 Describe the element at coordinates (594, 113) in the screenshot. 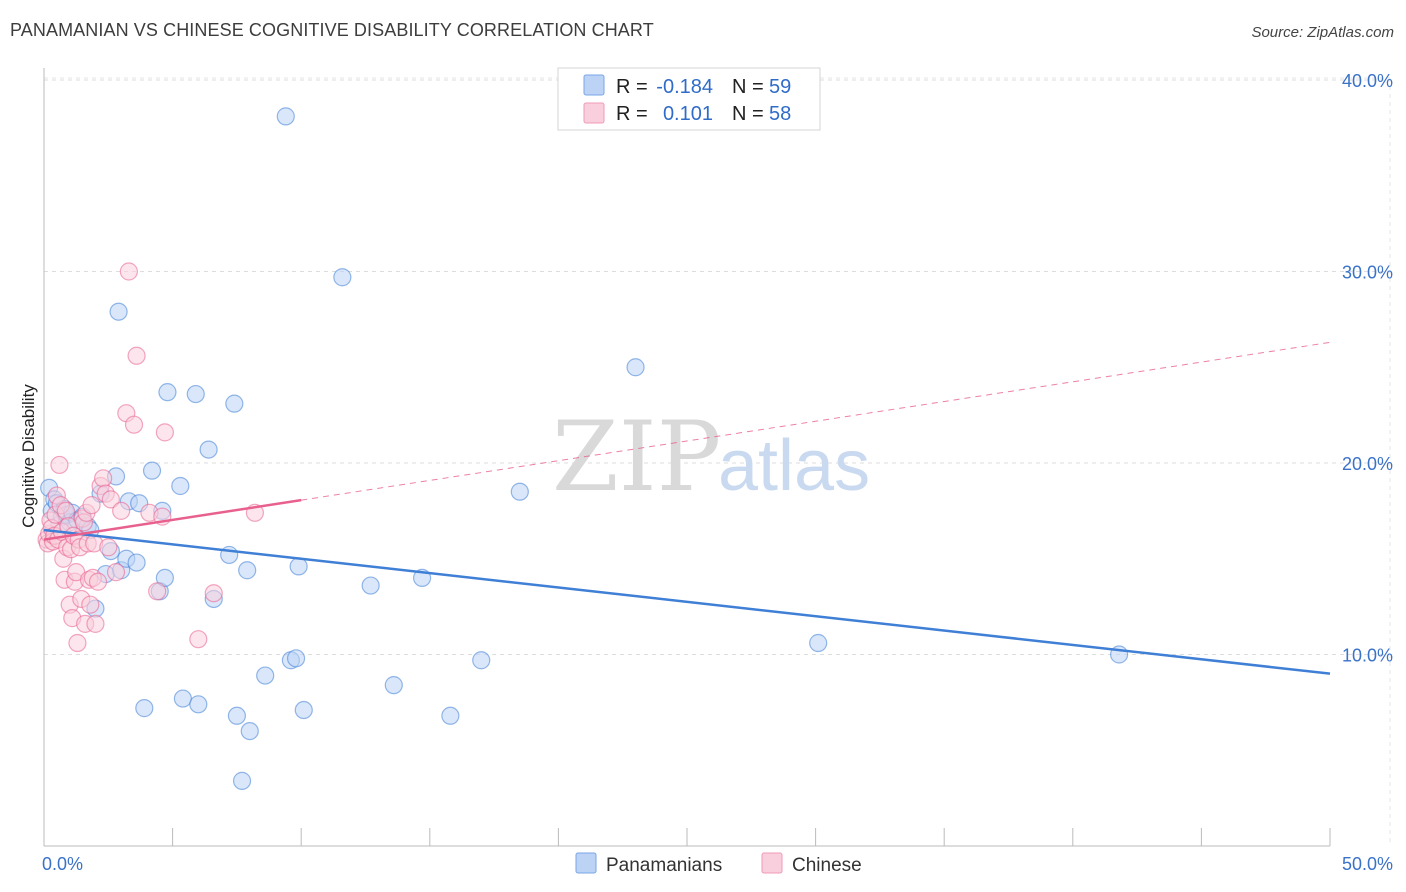

I see `legend-swatch-chinese` at that location.